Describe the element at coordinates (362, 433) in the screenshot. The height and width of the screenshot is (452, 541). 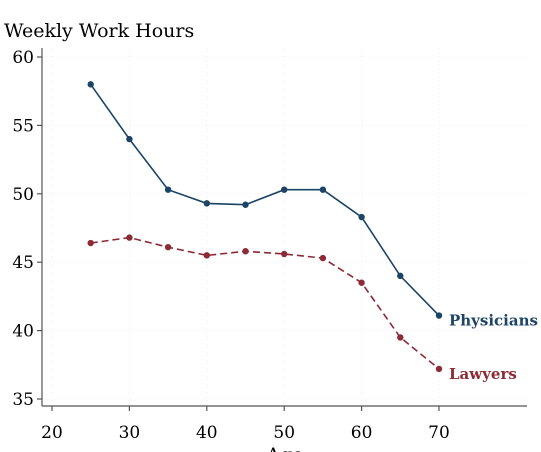
I see `x-tick-label: 60` at that location.